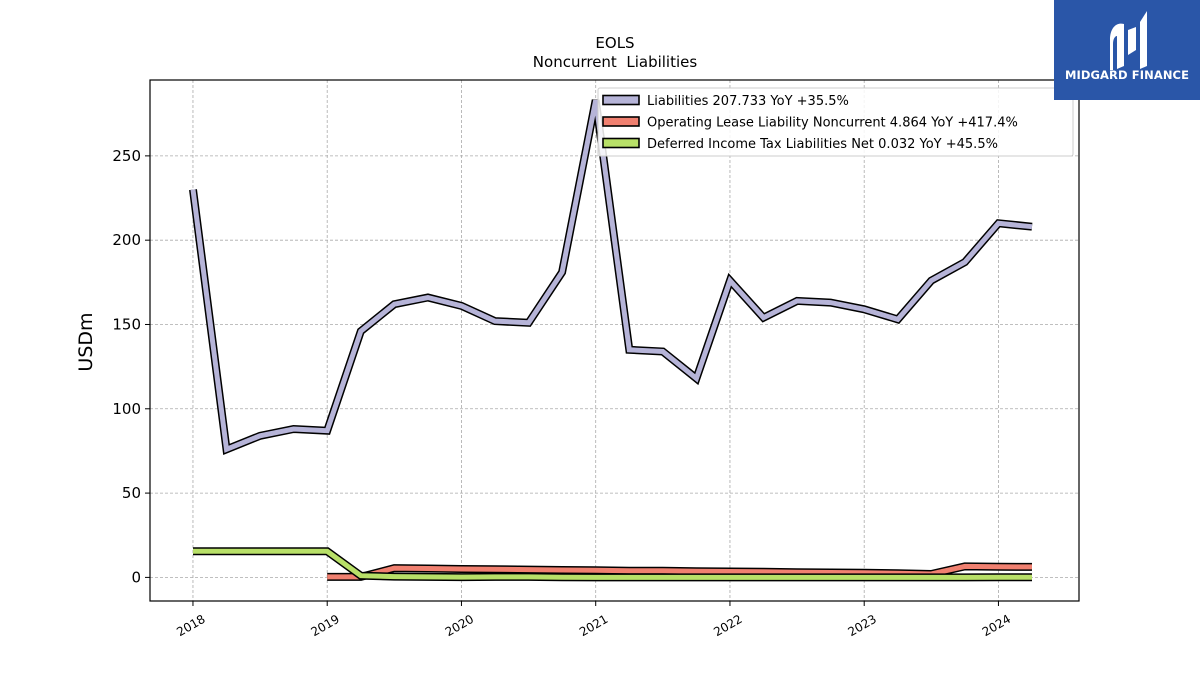  What do you see at coordinates (593, 625) in the screenshot?
I see `x-tick-label: 2021` at bounding box center [593, 625].